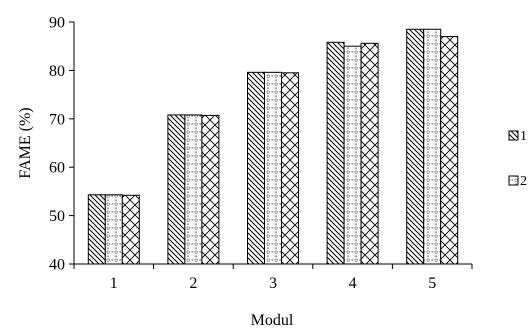 The width and height of the screenshot is (531, 332). Describe the element at coordinates (517, 159) in the screenshot. I see `legend: 12` at that location.